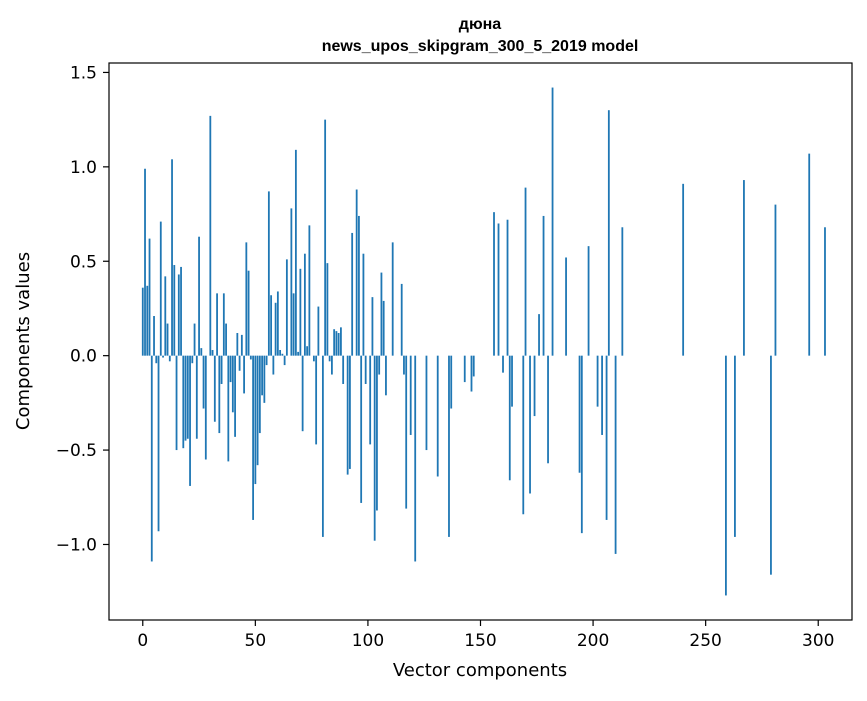  Describe the element at coordinates (368, 641) in the screenshot. I see `x-tick-label: 100` at that location.